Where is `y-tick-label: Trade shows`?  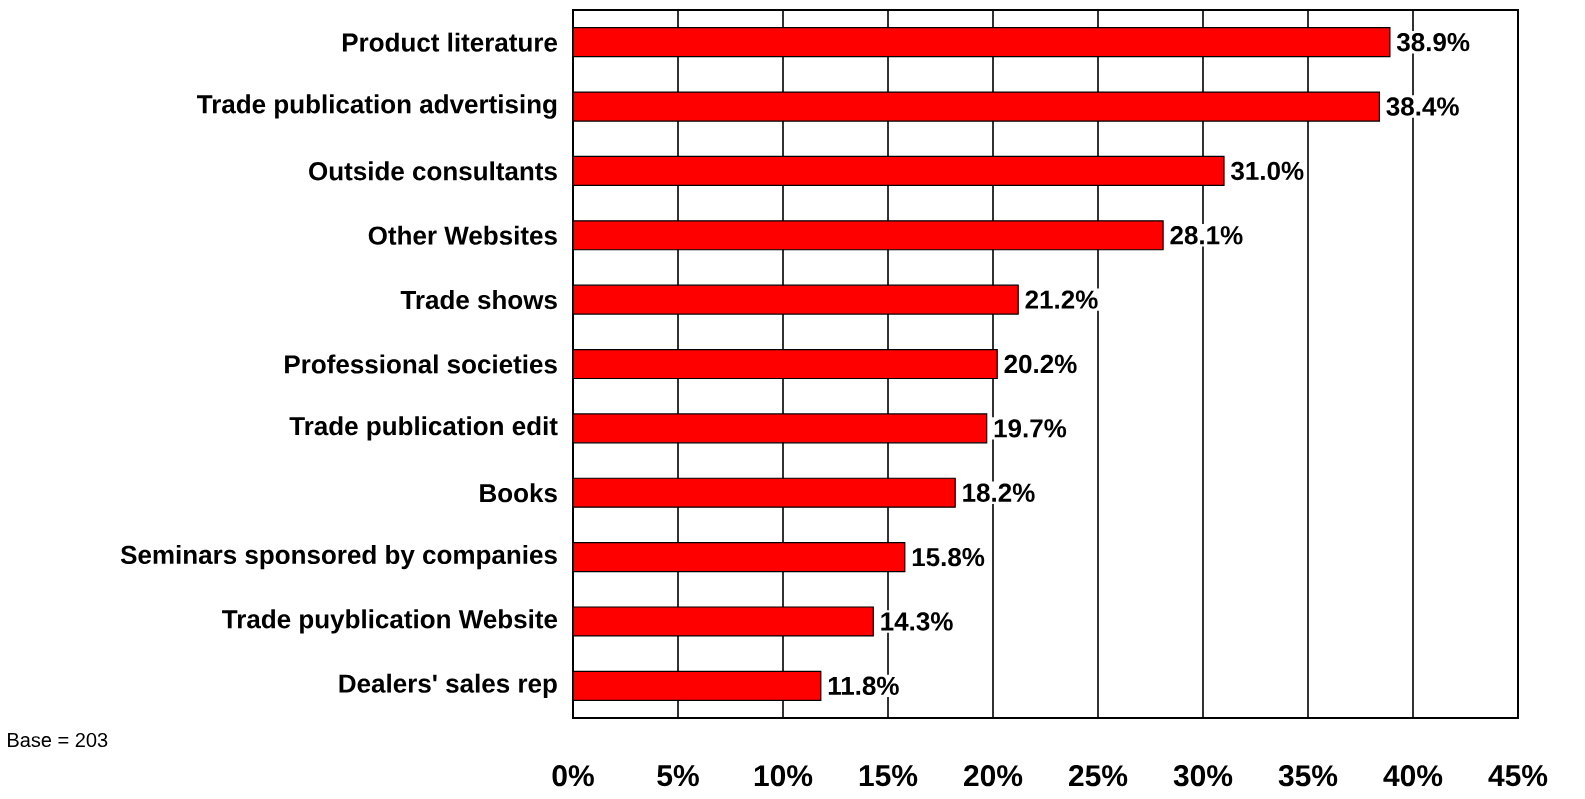
y-tick-label: Trade shows is located at coordinates (478, 300).